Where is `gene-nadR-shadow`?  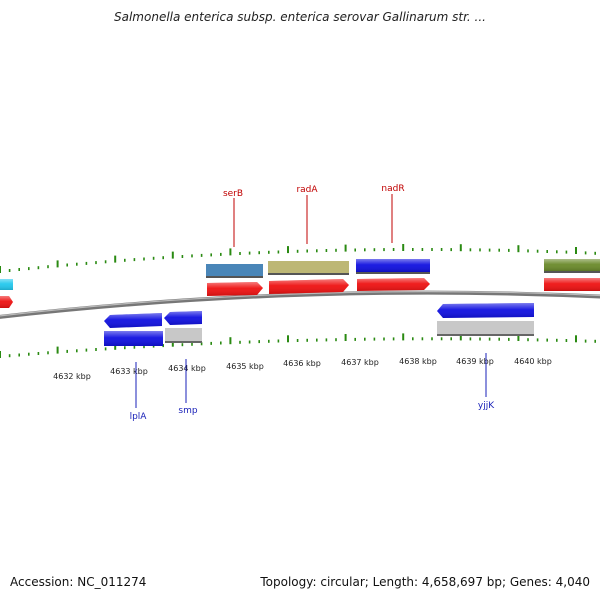
gene-nadR-shadow is located at coordinates (393, 273).